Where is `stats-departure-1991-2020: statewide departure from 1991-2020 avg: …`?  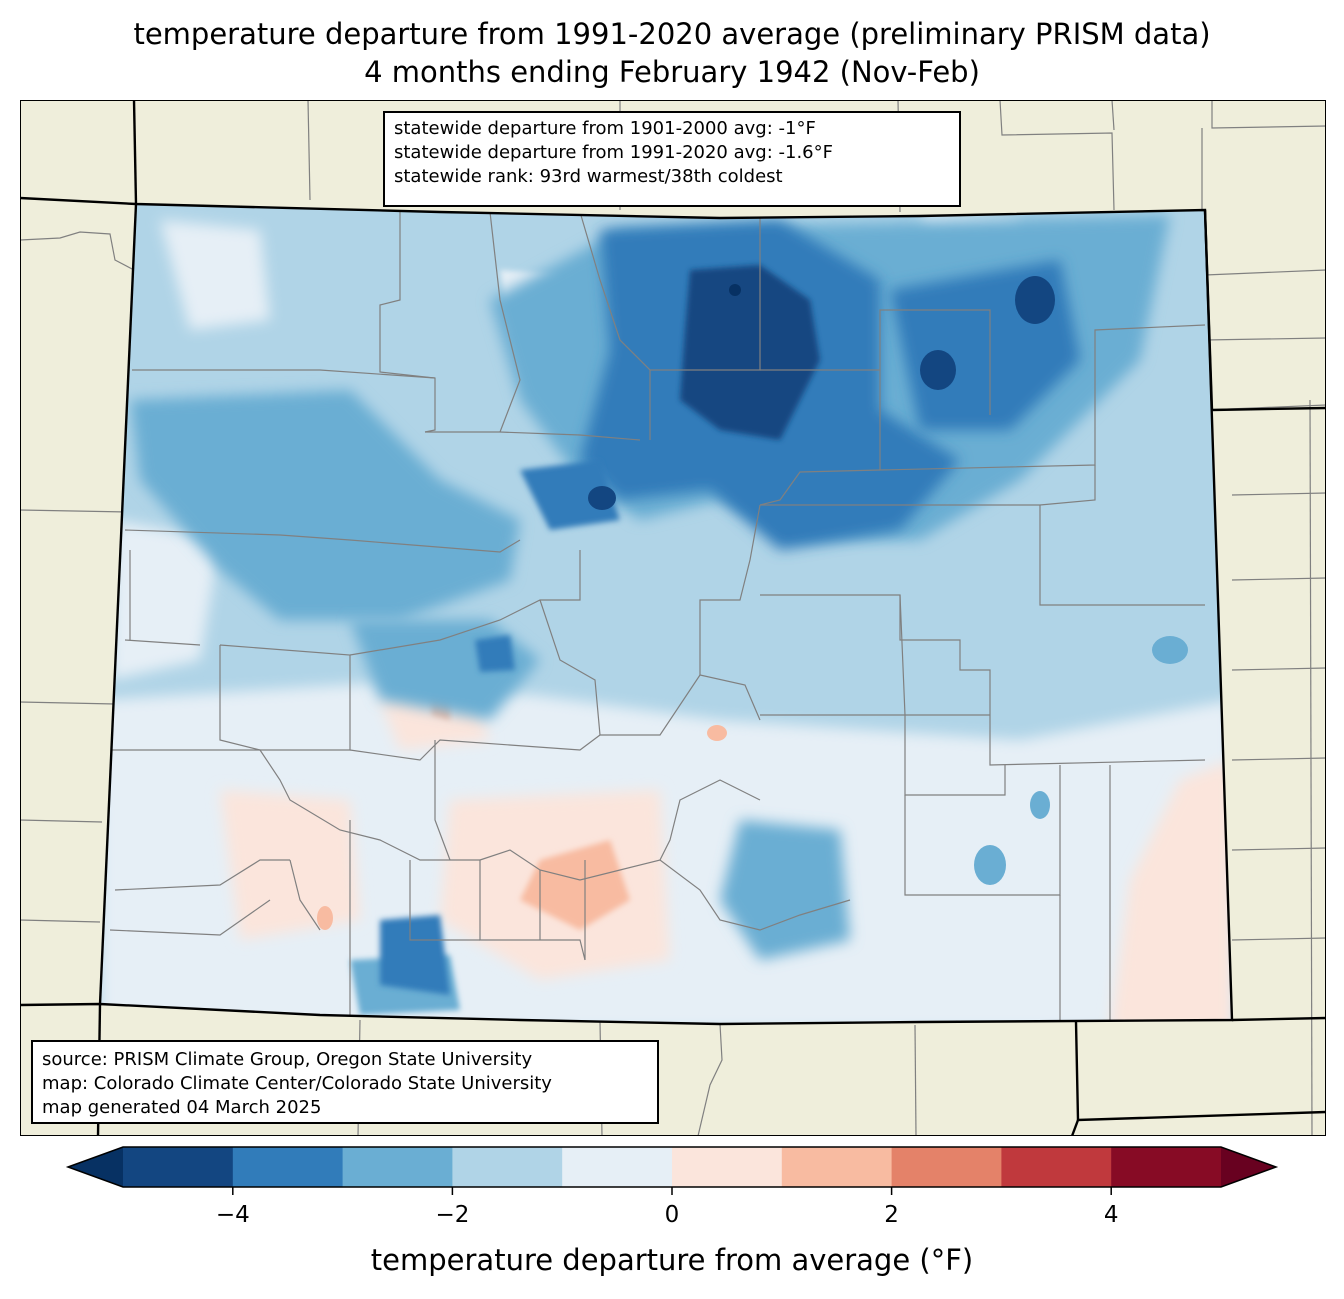
stats-departure-1991-2020: statewide departure from 1991-2020 avg: … is located at coordinates (613, 152).